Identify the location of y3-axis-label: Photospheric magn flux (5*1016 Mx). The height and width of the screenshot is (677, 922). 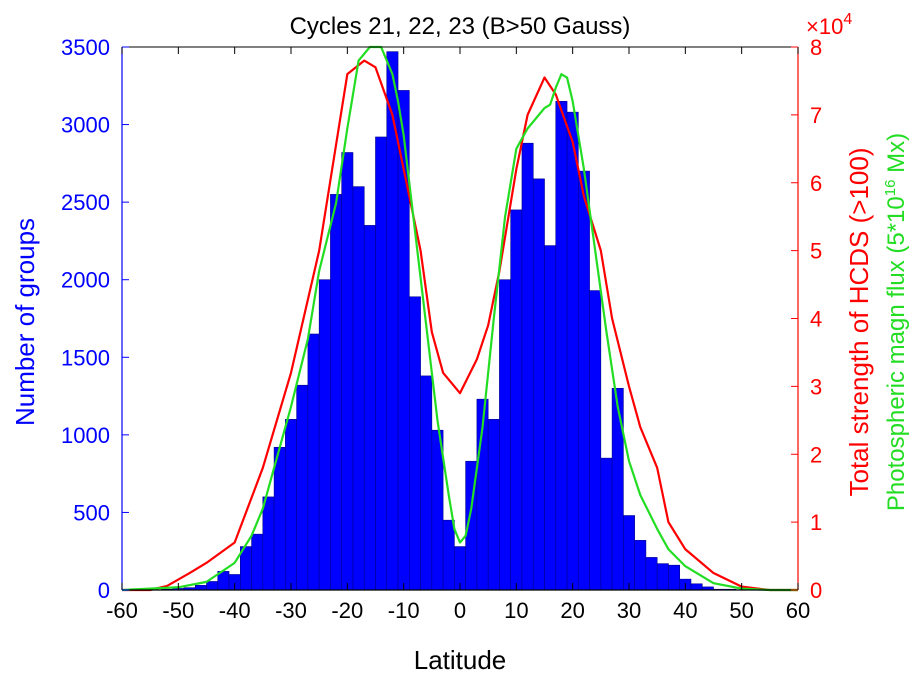
(896, 322).